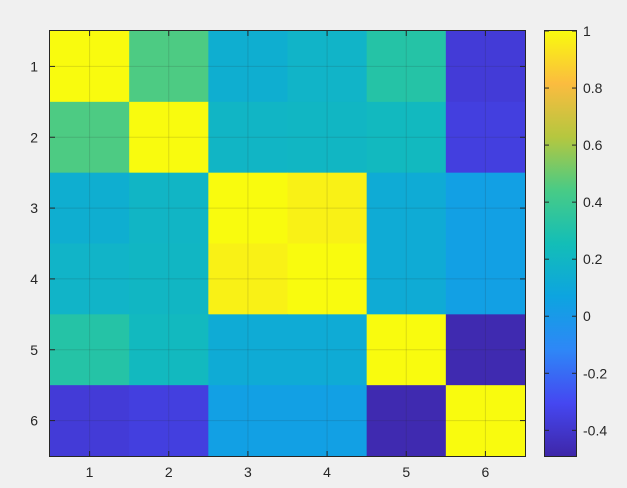 This screenshot has width=627, height=488. I want to click on heatmap-cell-r1-c2, so click(169, 67).